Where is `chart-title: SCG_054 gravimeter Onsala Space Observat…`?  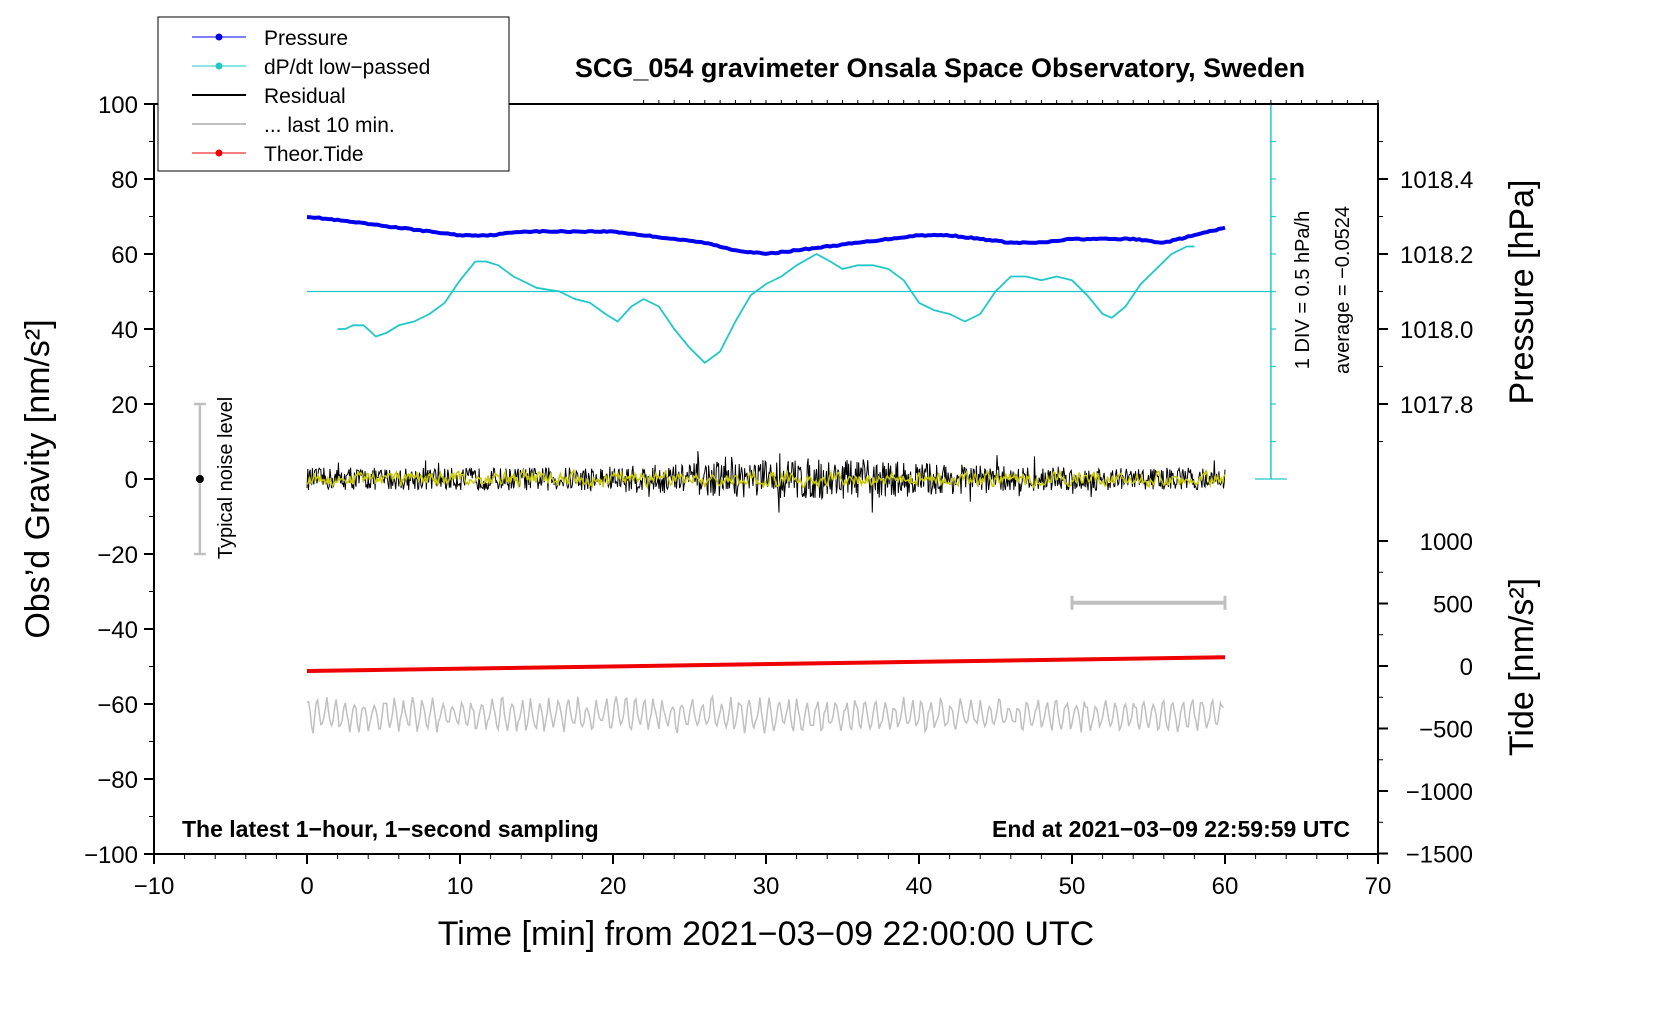 chart-title: SCG_054 gravimeter Onsala Space Observat… is located at coordinates (940, 68).